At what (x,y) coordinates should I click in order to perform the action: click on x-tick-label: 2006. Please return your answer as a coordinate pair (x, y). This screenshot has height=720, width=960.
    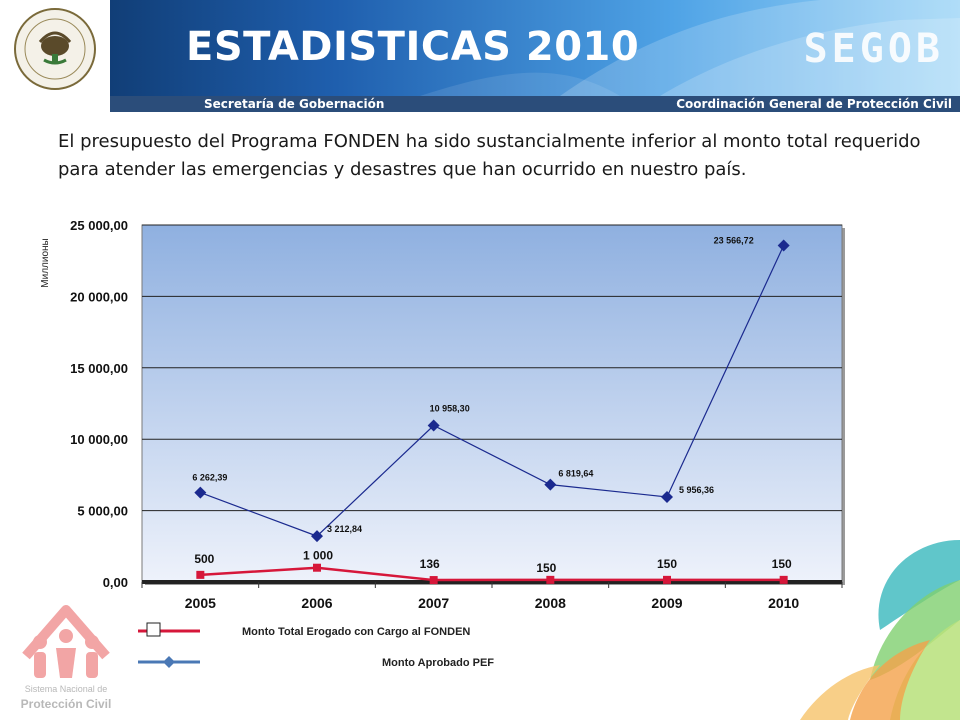
    Looking at the image, I should click on (316, 603).